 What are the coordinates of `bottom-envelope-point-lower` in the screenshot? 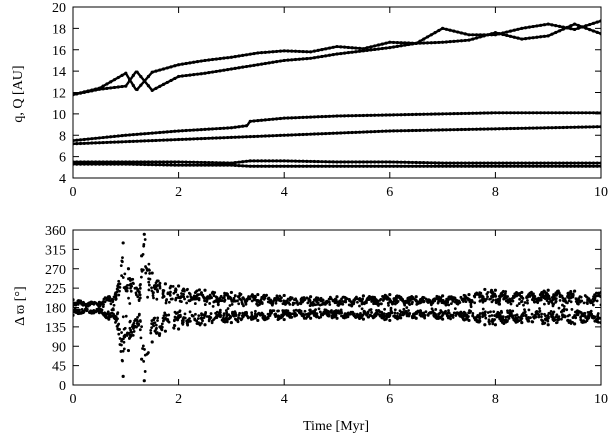 It's located at (495, 325).